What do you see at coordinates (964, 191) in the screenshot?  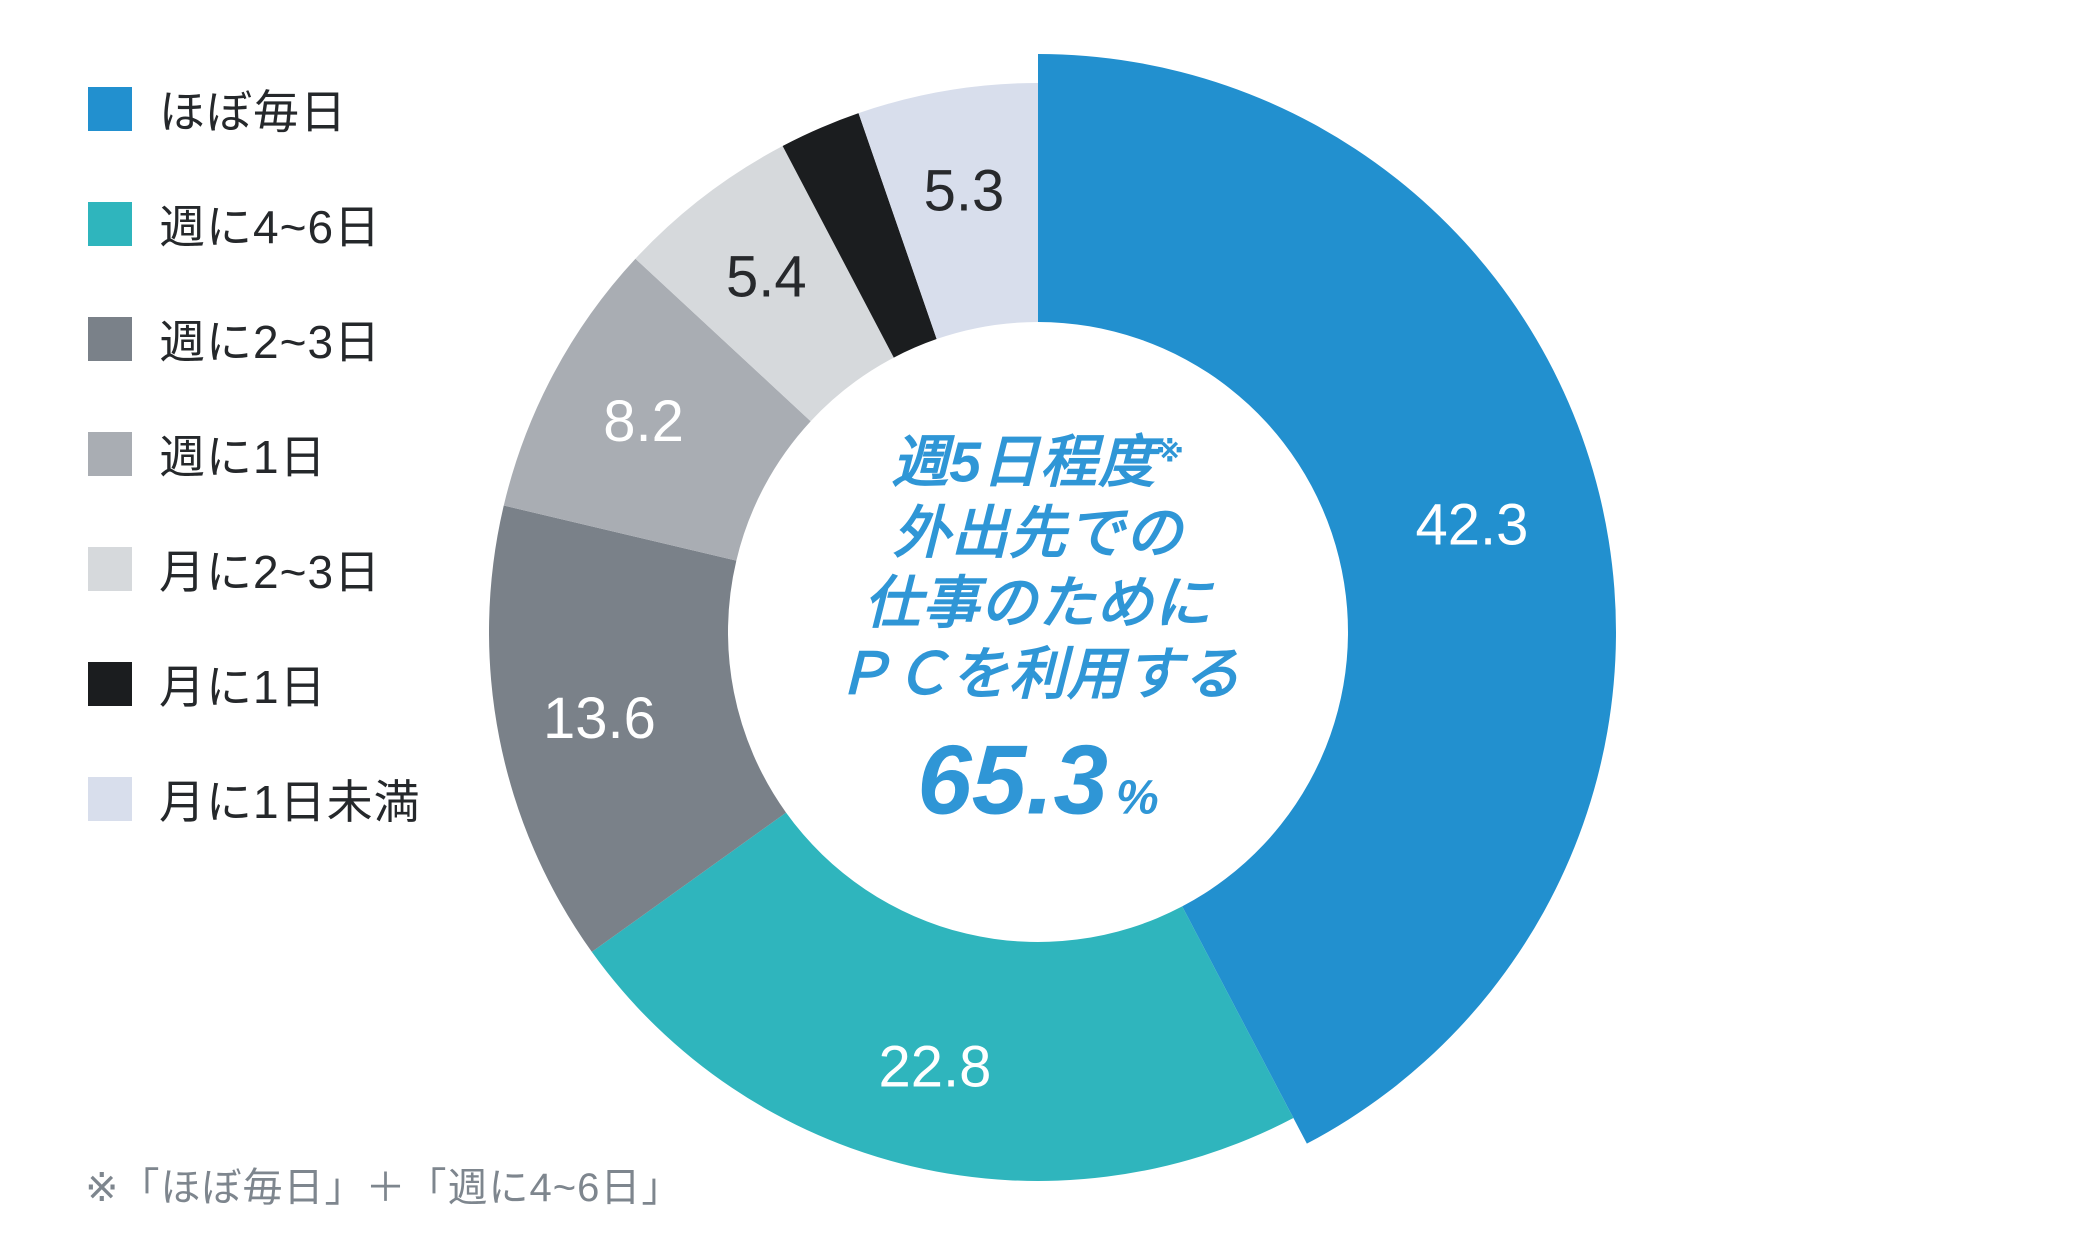 I see `pie-segment-value-label: 5.3` at bounding box center [964, 191].